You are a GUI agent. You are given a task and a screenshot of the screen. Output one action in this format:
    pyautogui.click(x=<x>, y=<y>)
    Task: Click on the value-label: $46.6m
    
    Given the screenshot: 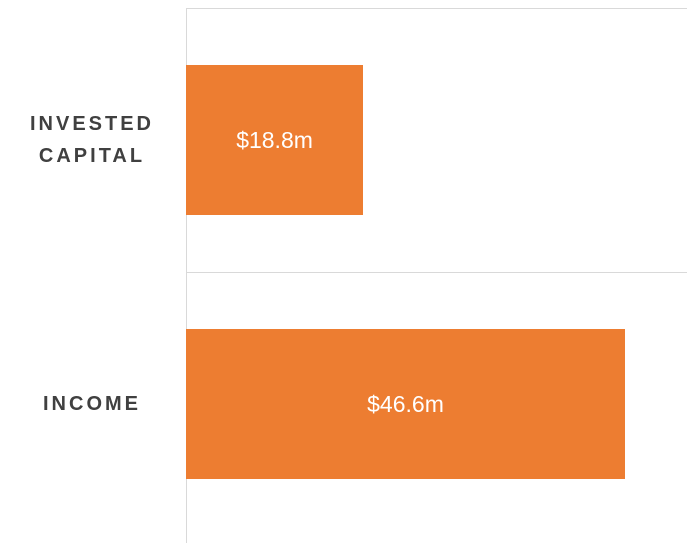 What is the action you would take?
    pyautogui.click(x=405, y=403)
    